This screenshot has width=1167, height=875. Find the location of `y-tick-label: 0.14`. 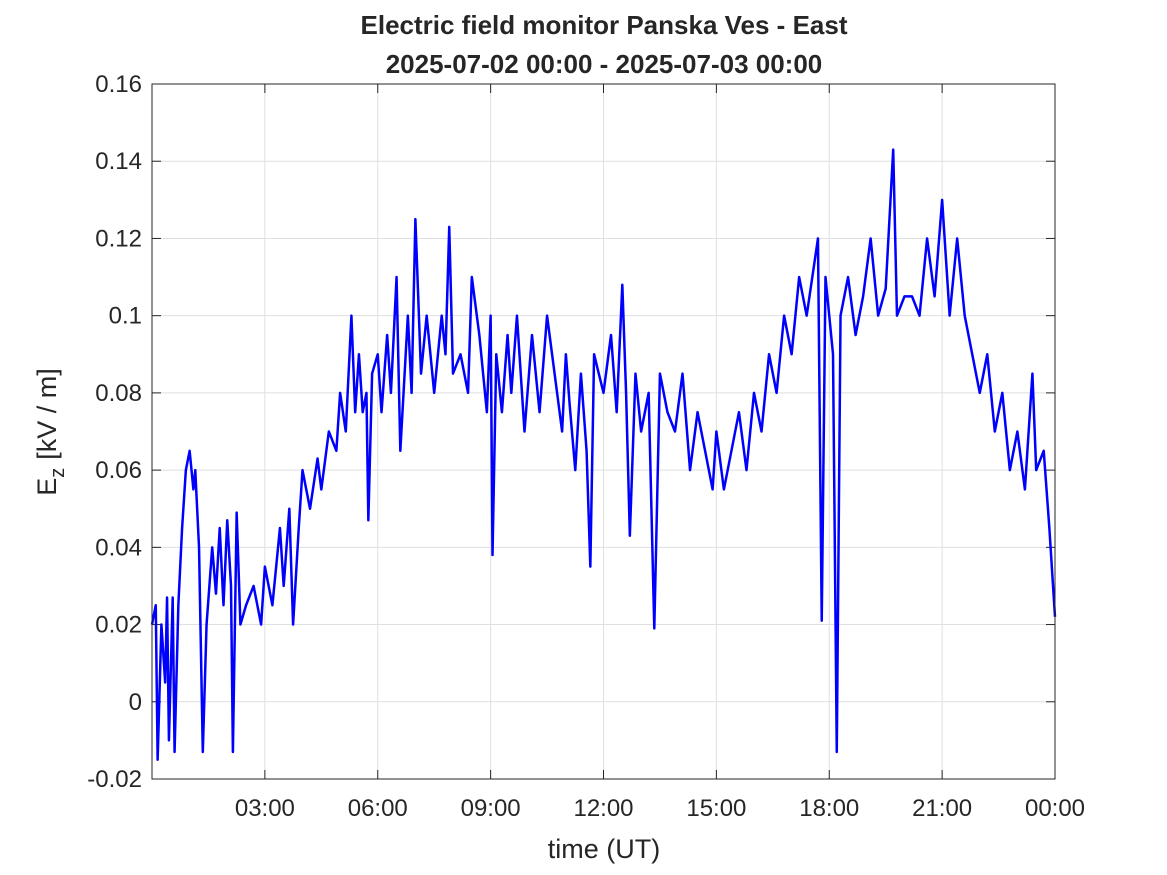

y-tick-label: 0.14 is located at coordinates (118, 161).